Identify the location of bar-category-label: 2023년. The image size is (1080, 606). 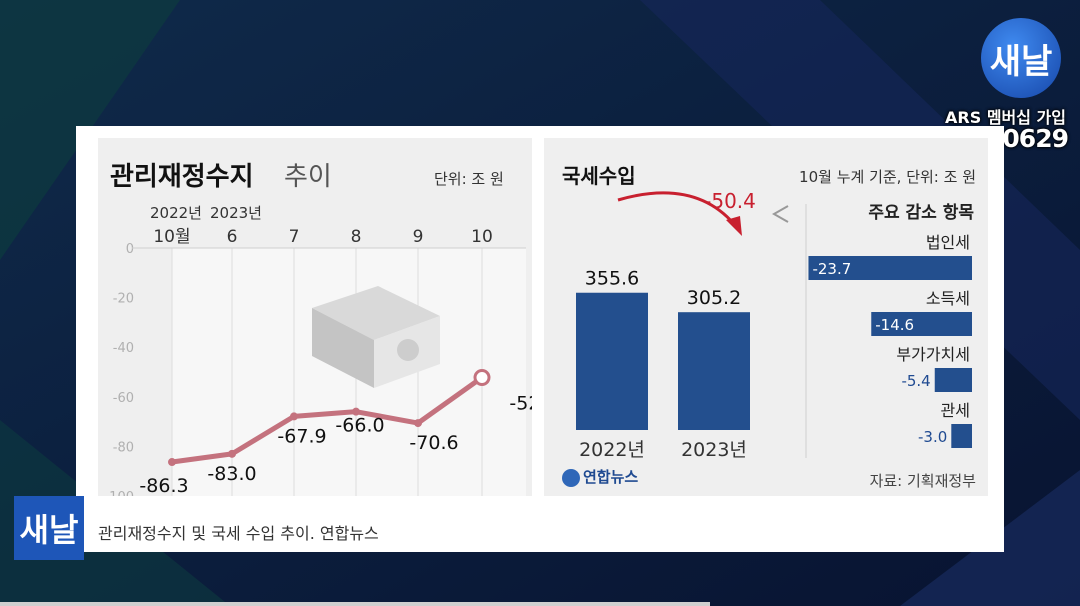
(714, 450).